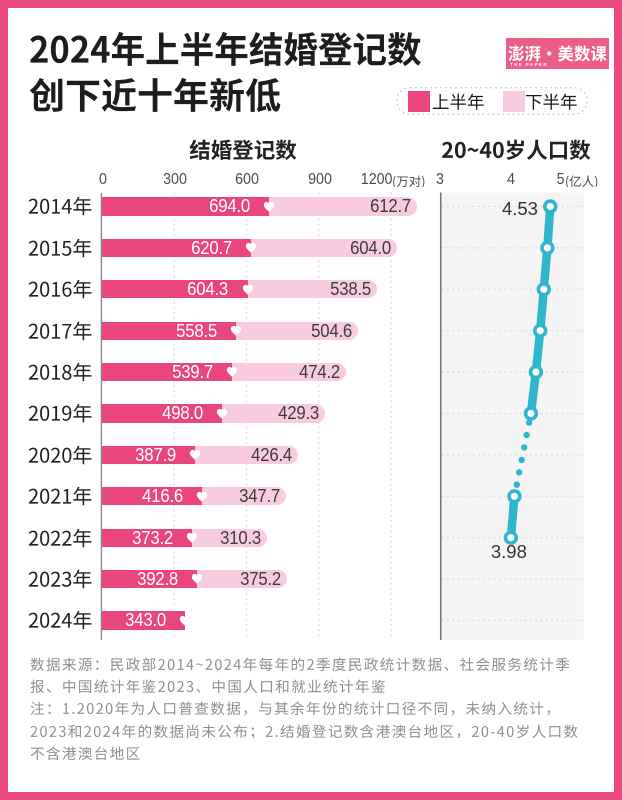 The width and height of the screenshot is (622, 800). Describe the element at coordinates (175, 289) in the screenshot. I see `bar-first-half-2016年` at that location.